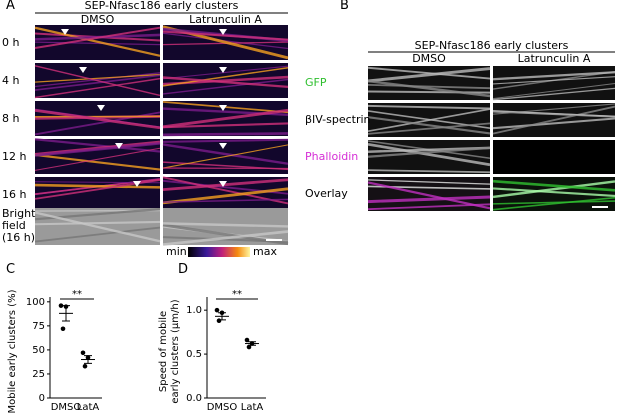  Describe the element at coordinates (38, 374) in the screenshot. I see `y-tick-label: 25` at that location.